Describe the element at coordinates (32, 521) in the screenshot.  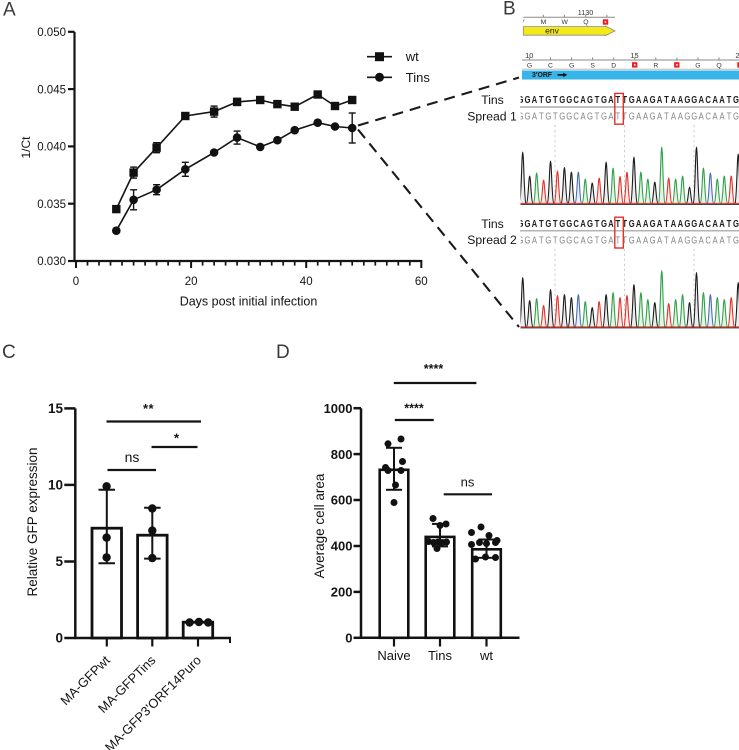
I see `svg-text: Relative GFP expression` at that location.